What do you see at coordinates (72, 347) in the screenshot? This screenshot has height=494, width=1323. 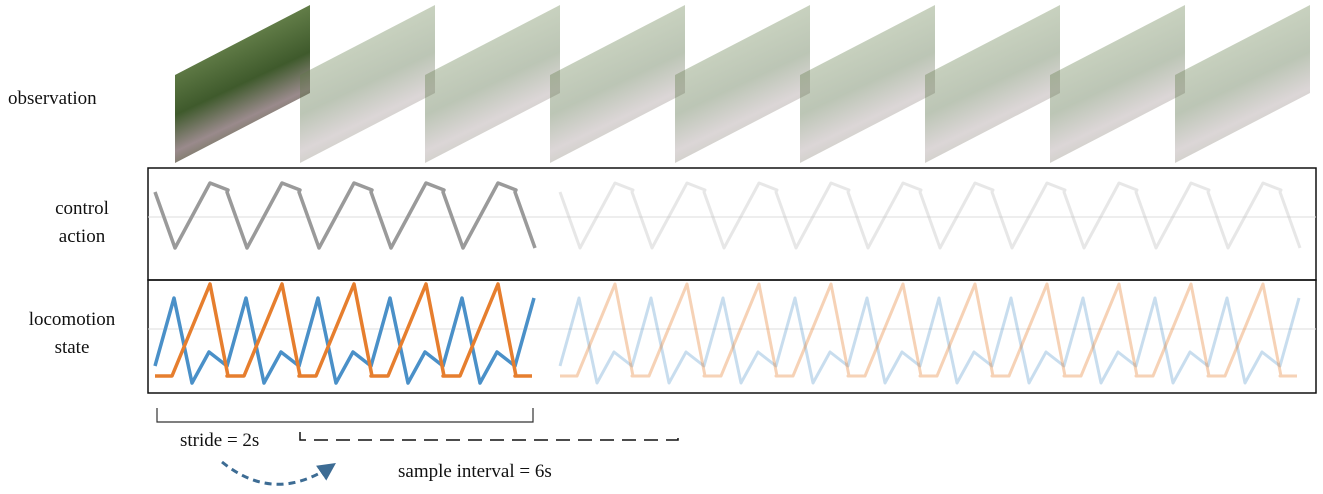 I see `state-label: state` at bounding box center [72, 347].